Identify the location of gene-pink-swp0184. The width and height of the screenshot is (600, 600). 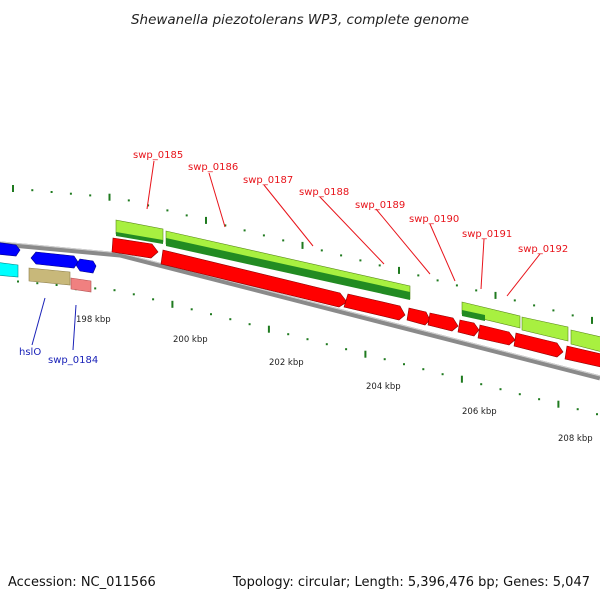
(81, 285).